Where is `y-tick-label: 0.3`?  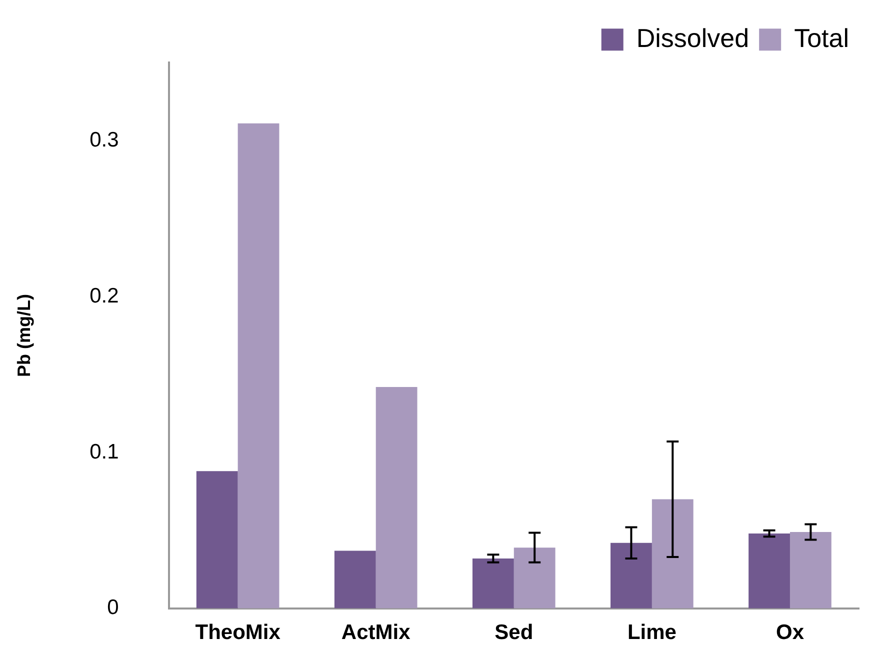
y-tick-label: 0.3 is located at coordinates (104, 140).